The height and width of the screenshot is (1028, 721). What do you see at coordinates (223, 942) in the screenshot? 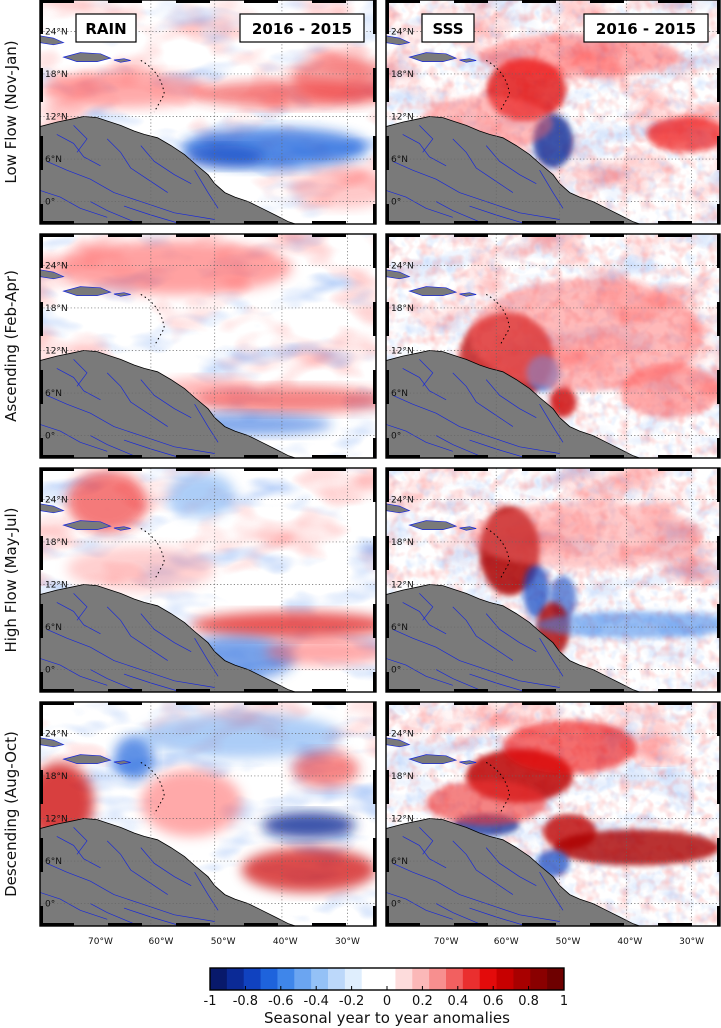
I see `lon-tick-label: 50°W` at bounding box center [223, 942].